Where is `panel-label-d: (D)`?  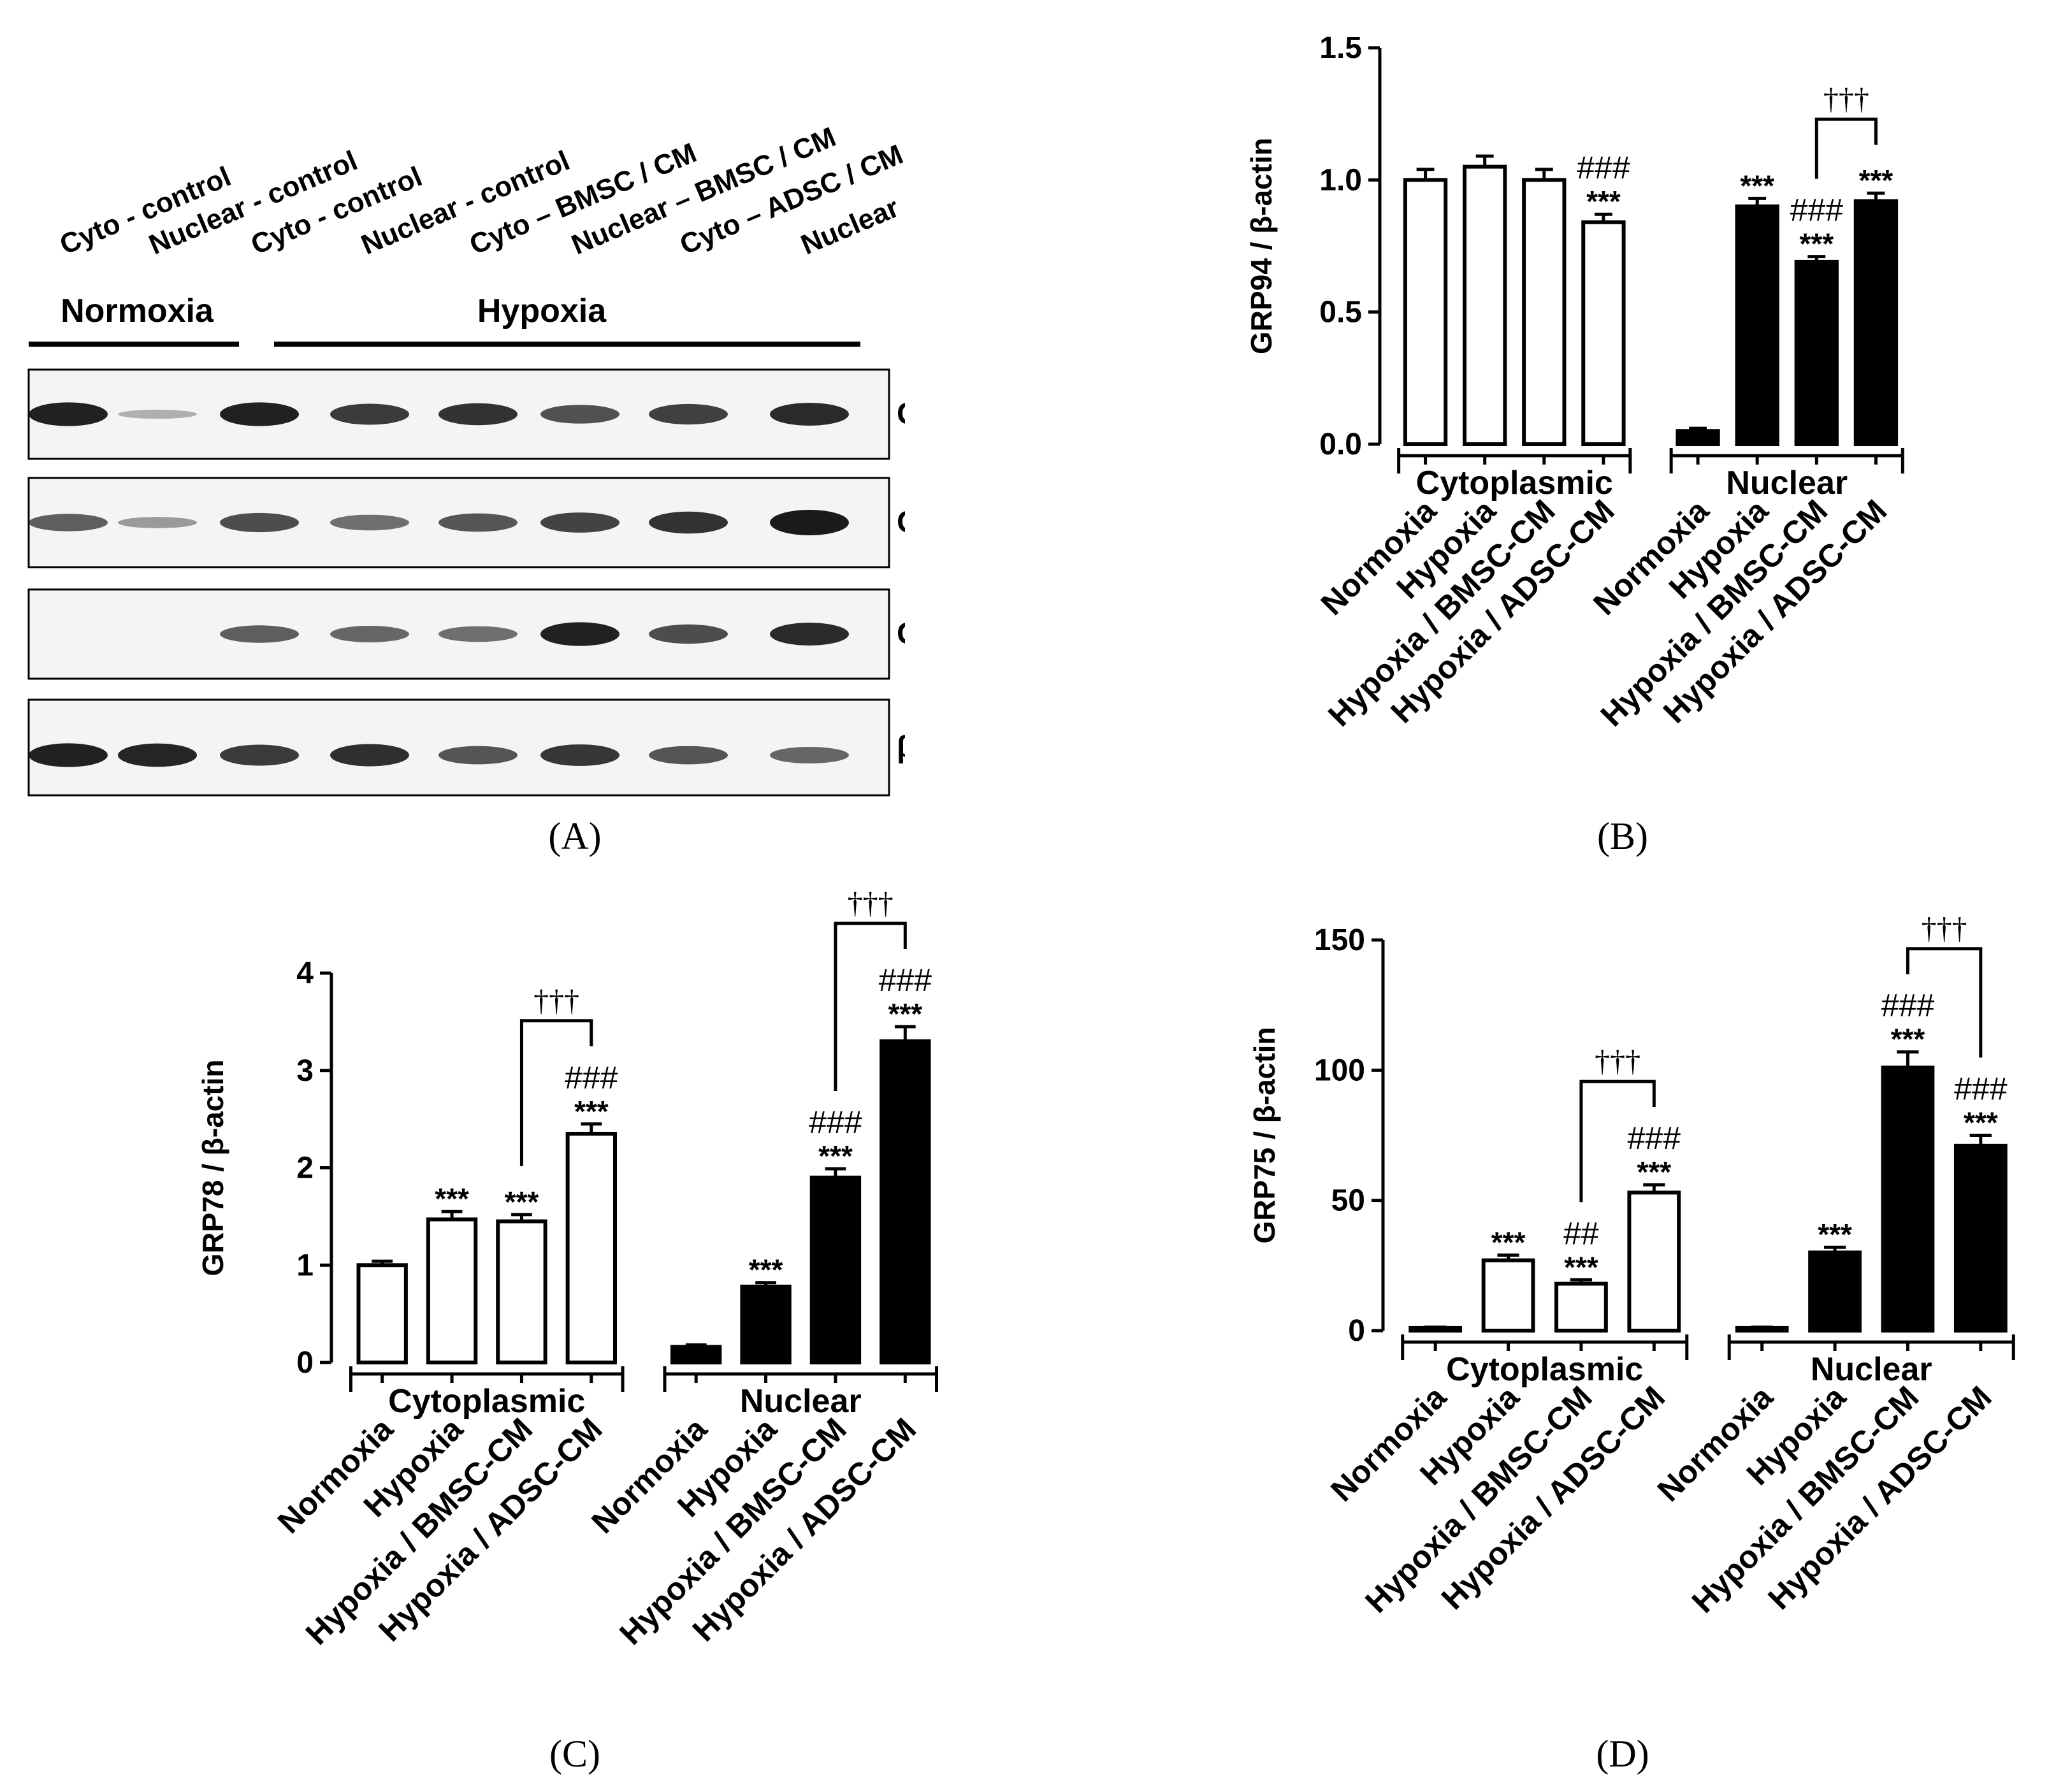 panel-label-d: (D) is located at coordinates (1622, 1754).